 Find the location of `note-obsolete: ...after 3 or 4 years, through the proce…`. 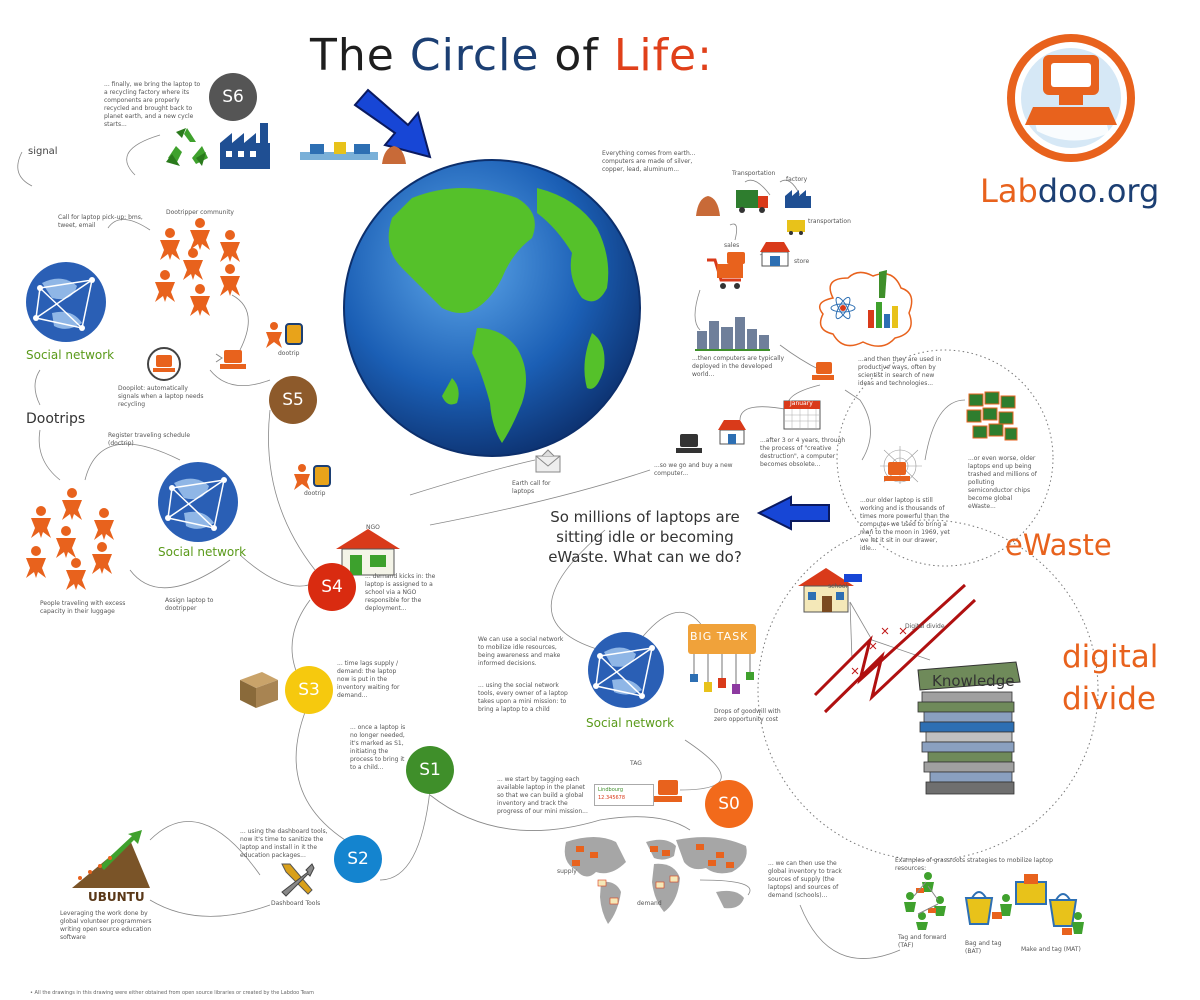

note-obsolete: ...after 3 or 4 years, through the proce… is located at coordinates (803, 452).